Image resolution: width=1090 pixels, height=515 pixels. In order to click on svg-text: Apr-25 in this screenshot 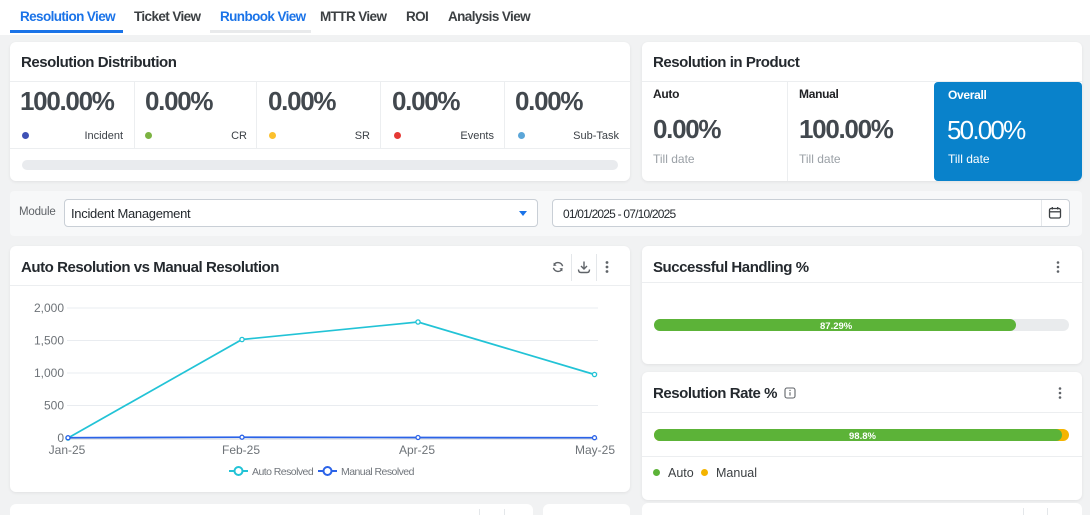, I will do `click(417, 450)`.